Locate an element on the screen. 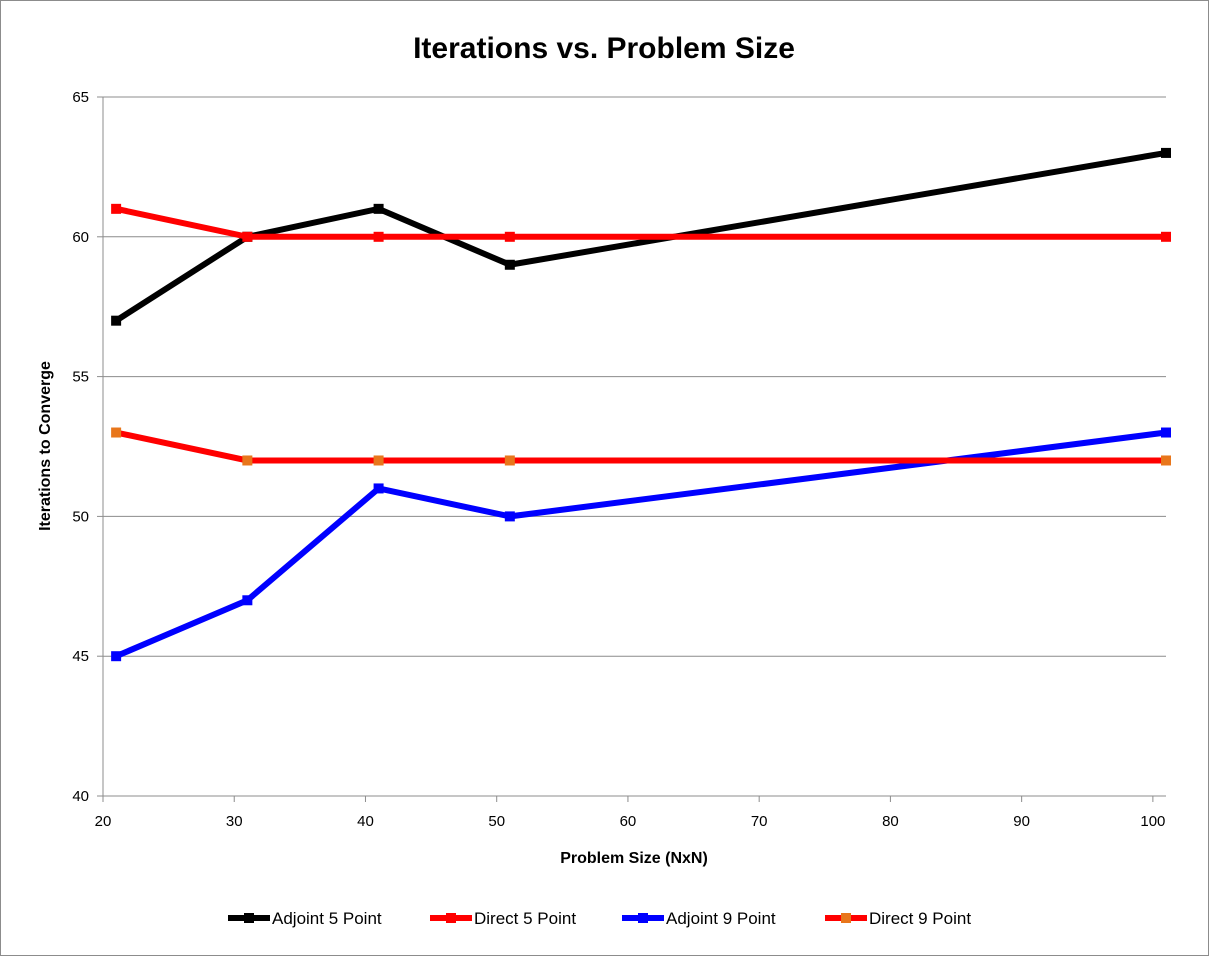  legend-item-adjoint-5-point: Adjoint 5 Point is located at coordinates (305, 918).